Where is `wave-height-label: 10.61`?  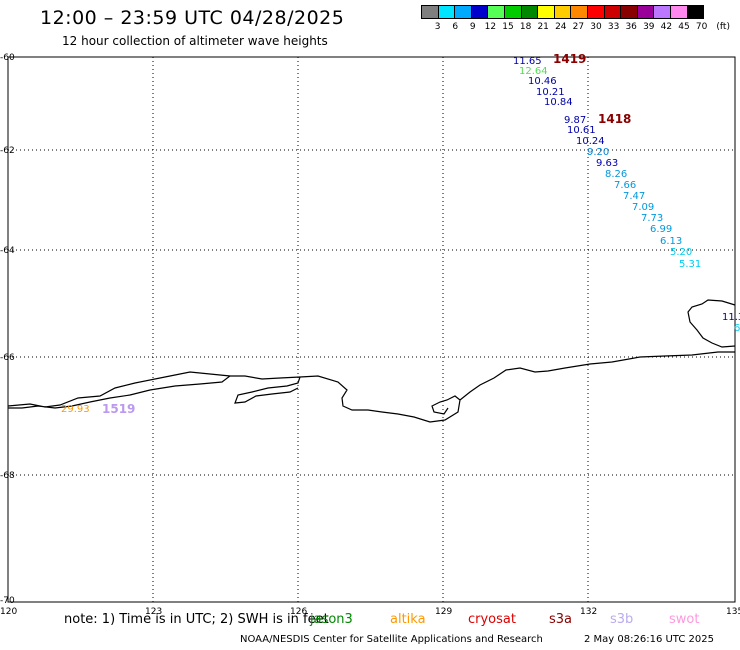
wave-height-label: 10.61 is located at coordinates (581, 130).